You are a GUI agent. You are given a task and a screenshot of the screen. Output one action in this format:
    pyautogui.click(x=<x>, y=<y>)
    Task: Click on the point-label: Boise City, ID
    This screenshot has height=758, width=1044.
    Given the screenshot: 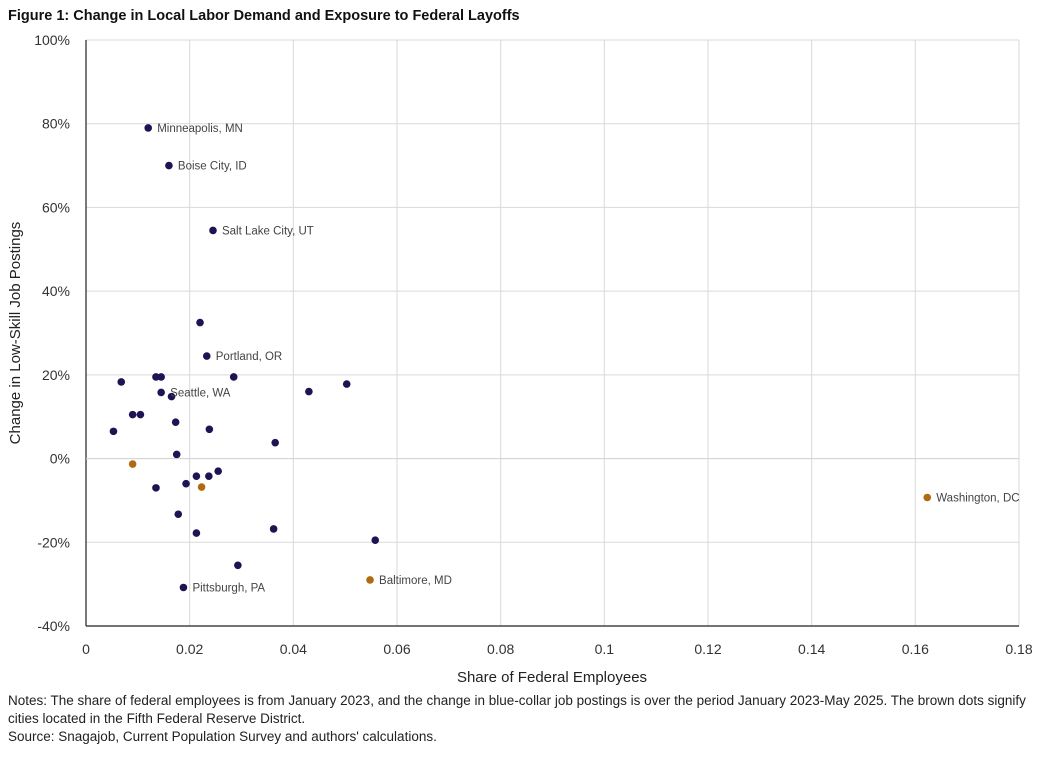 What is the action you would take?
    pyautogui.click(x=212, y=167)
    